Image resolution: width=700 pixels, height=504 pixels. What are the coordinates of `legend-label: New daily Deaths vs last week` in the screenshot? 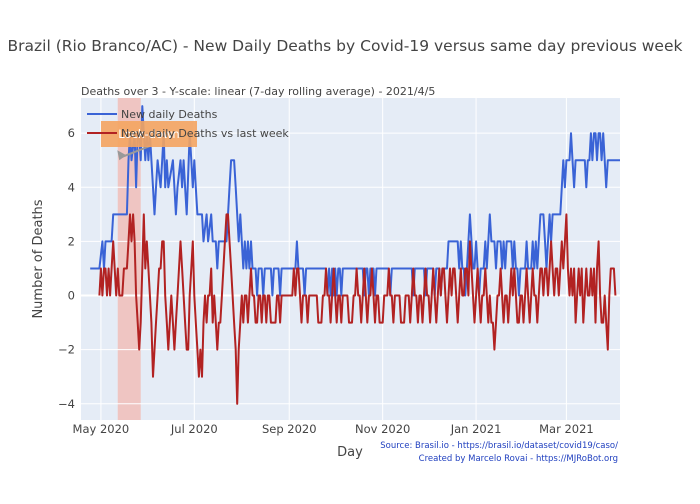 It's located at (205, 133).